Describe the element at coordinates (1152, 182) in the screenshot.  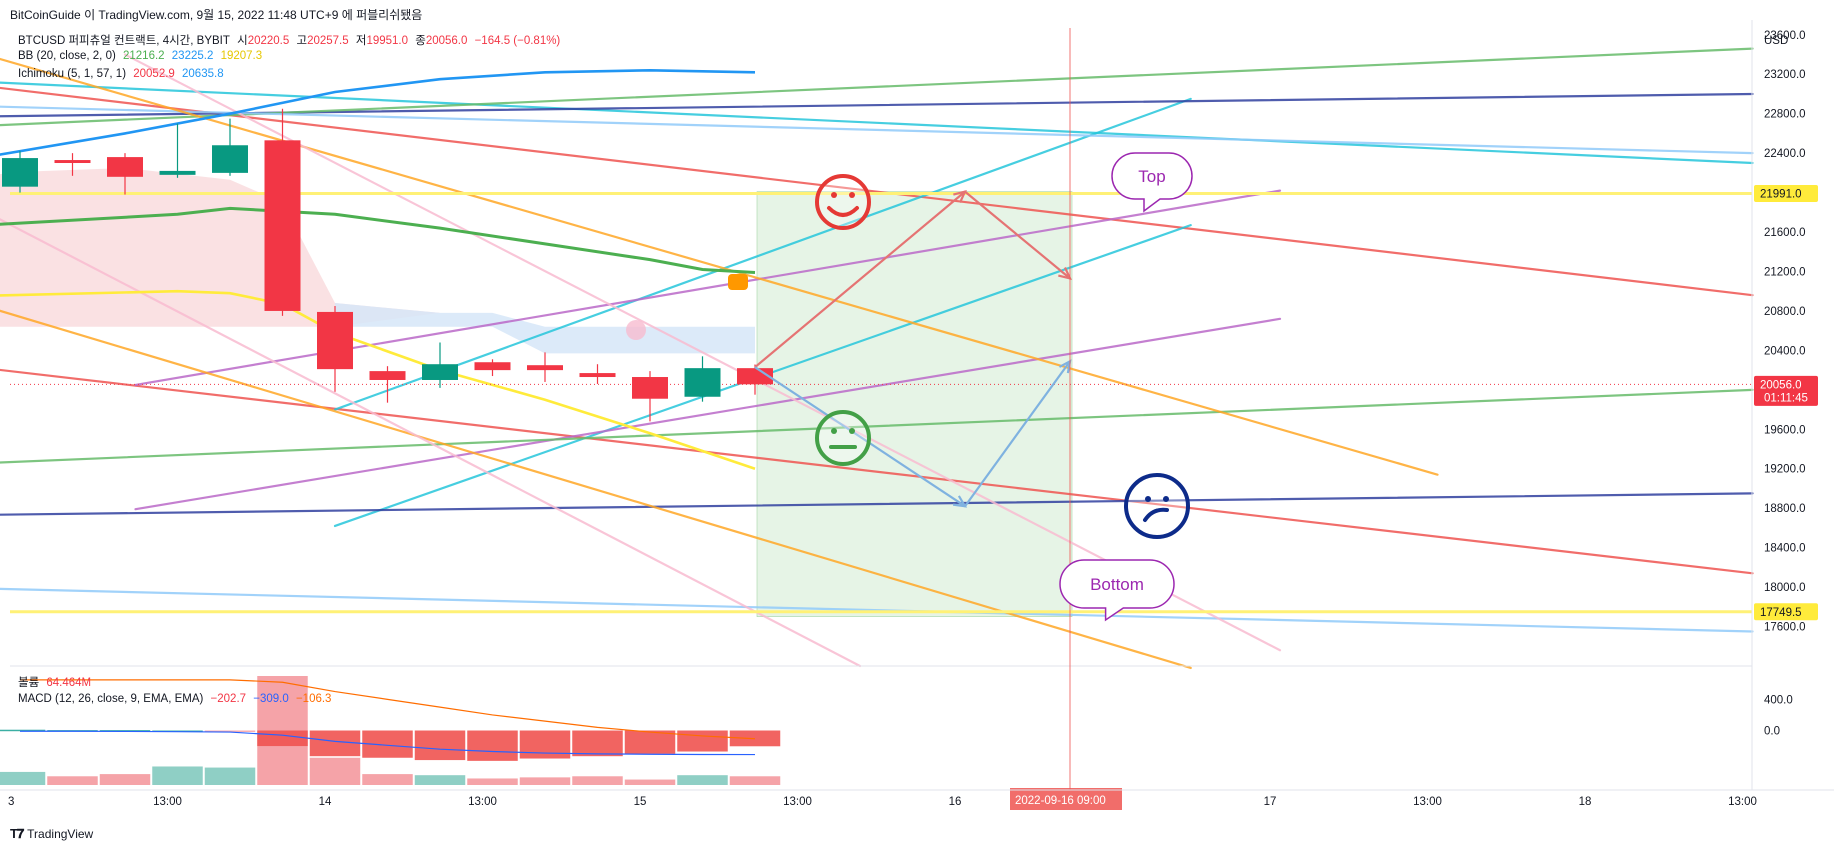
I see `top-callout: Top` at that location.